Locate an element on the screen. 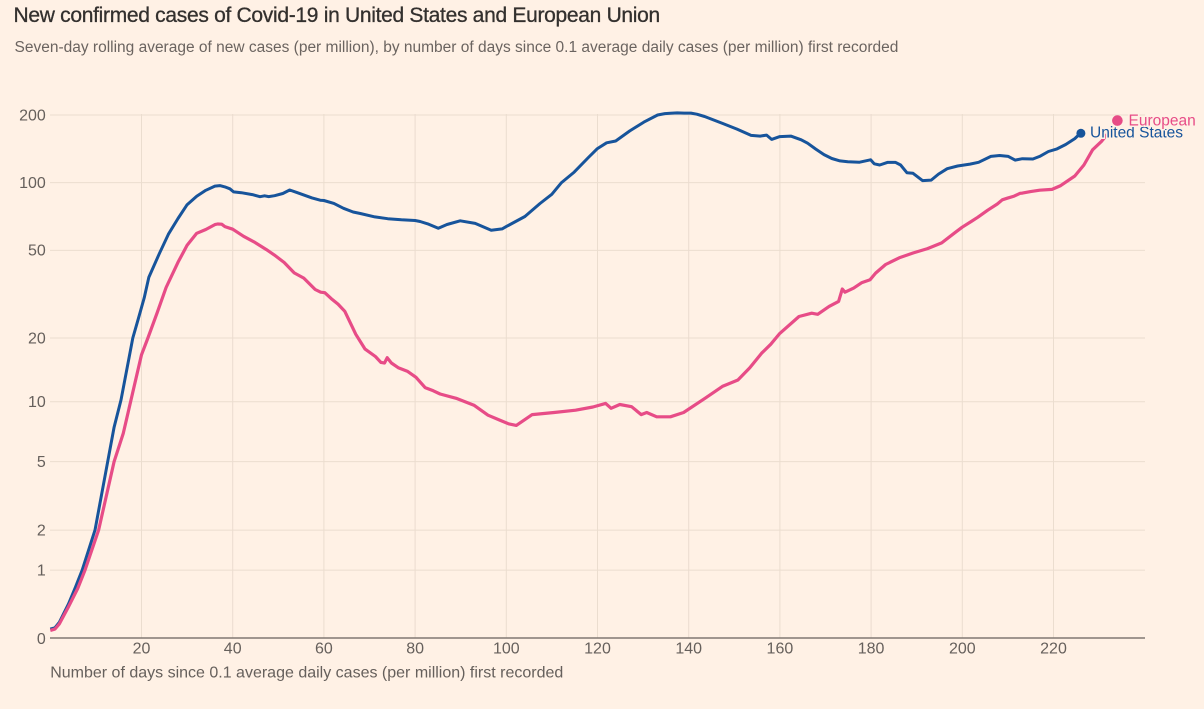 Image resolution: width=1204 pixels, height=709 pixels. svg-text: 10 is located at coordinates (37, 402).